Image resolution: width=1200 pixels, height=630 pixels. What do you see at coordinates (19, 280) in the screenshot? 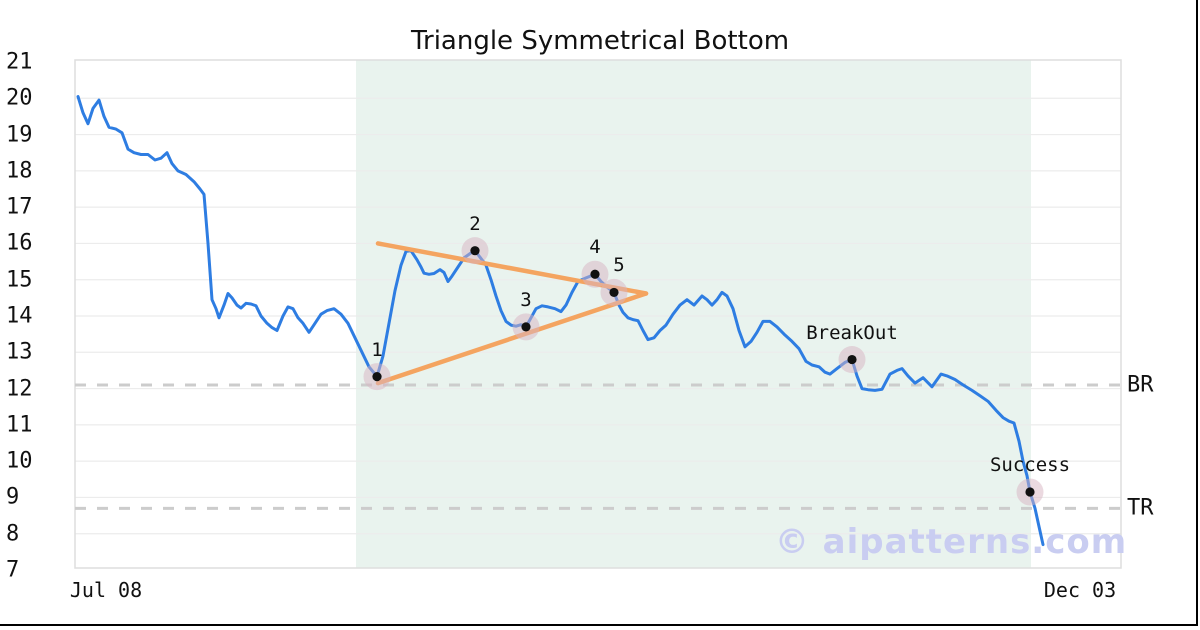
I see `y-tick-label-15: 15` at bounding box center [19, 280].